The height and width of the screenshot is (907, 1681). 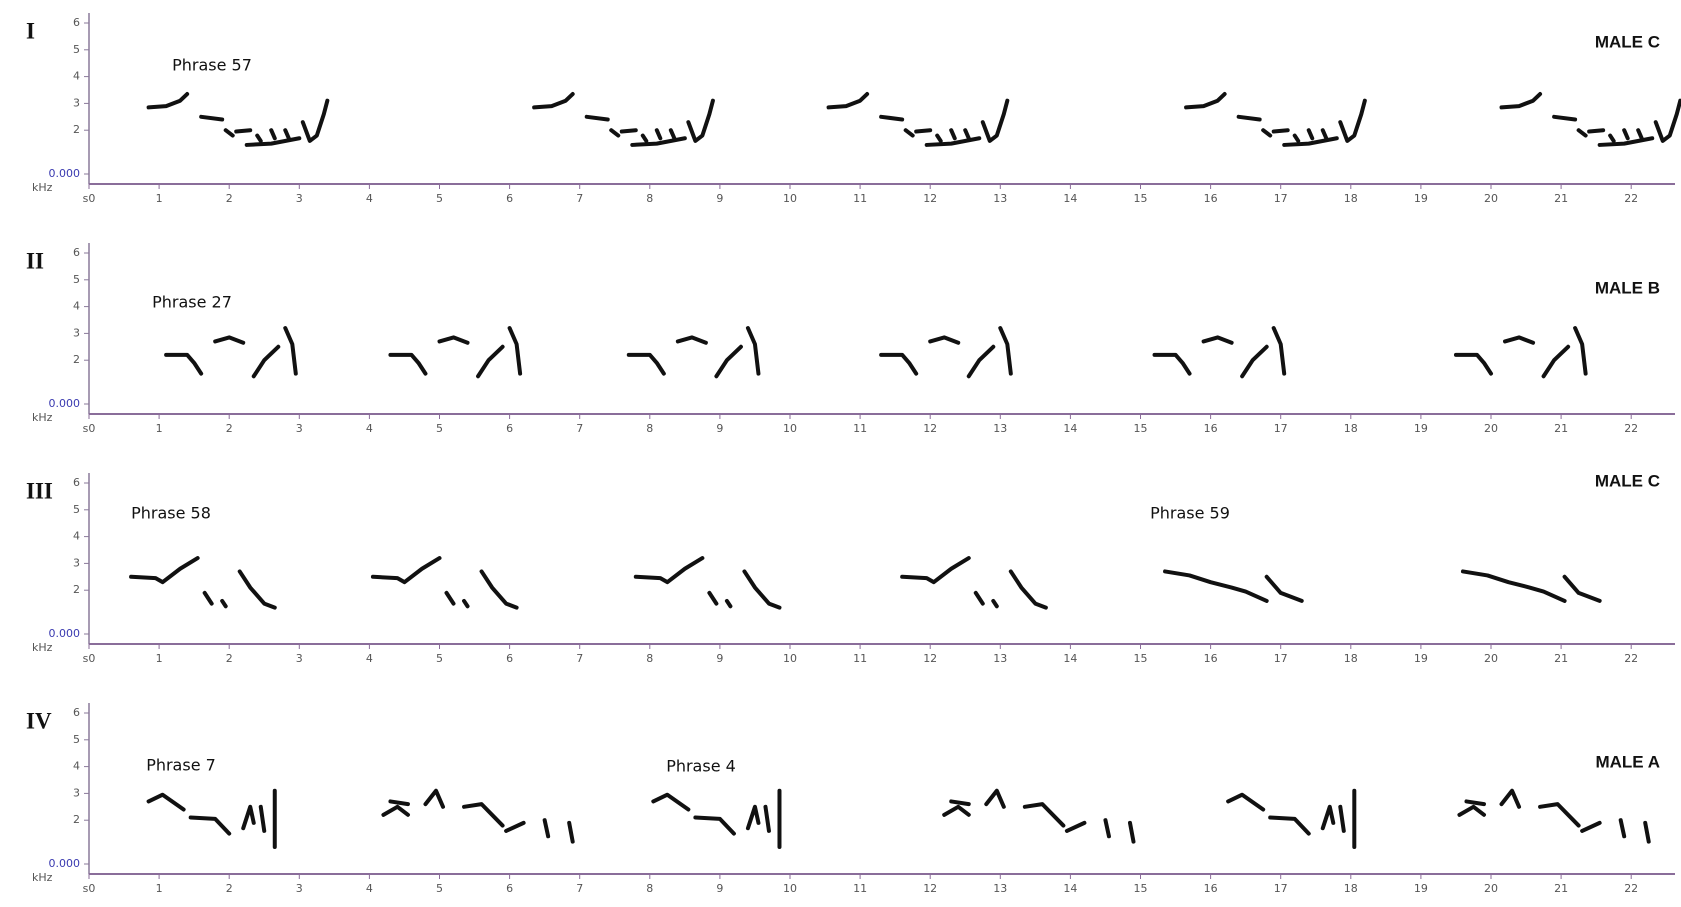 I want to click on x-tick-label: 16, so click(x=1211, y=888).